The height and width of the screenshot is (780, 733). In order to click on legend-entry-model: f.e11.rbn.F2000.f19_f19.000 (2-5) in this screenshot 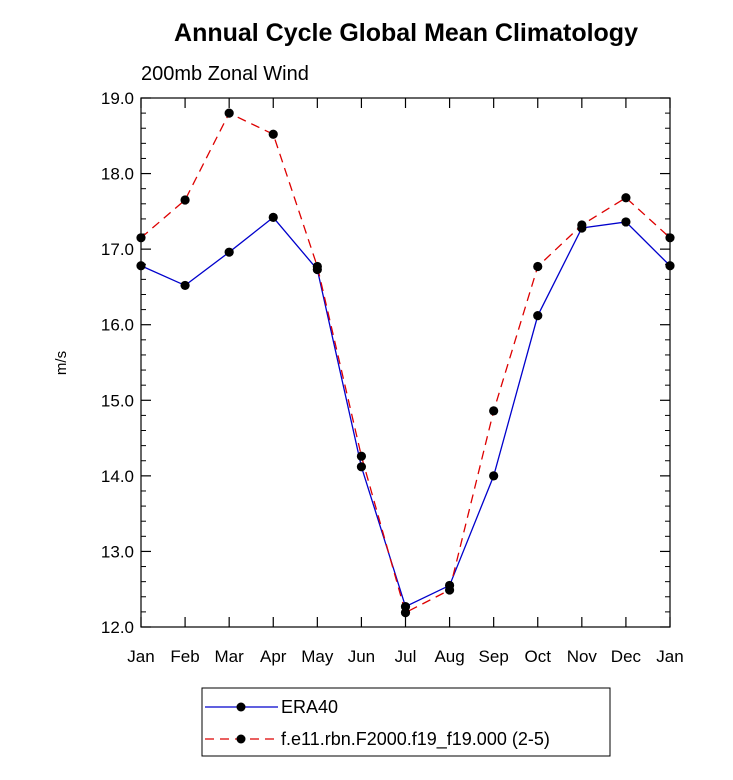, I will do `click(377, 739)`.